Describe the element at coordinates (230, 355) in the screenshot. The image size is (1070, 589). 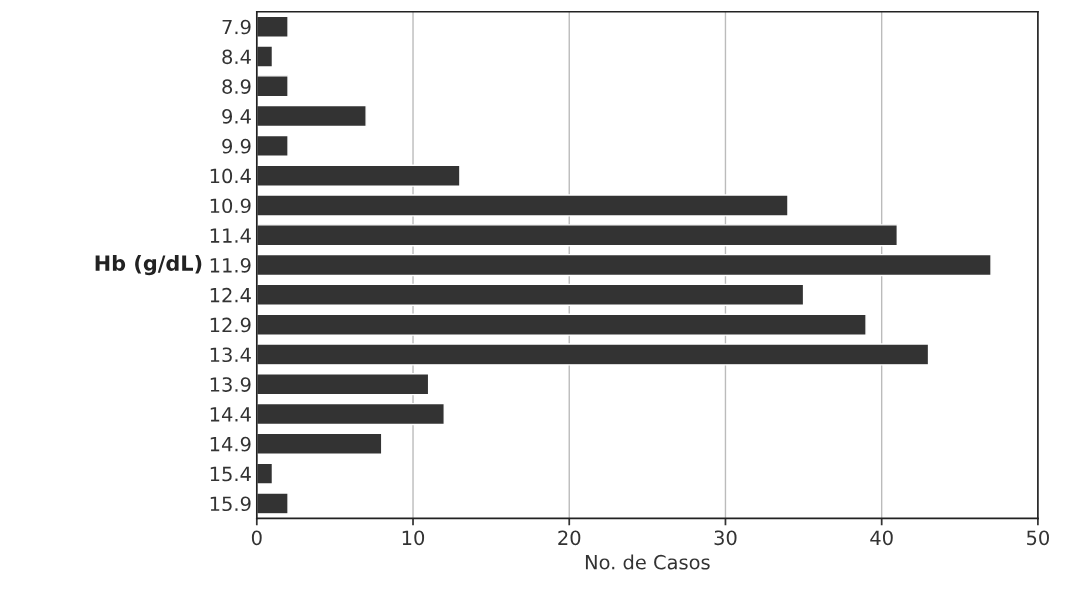
I see `y-tick-label: 13.4` at that location.